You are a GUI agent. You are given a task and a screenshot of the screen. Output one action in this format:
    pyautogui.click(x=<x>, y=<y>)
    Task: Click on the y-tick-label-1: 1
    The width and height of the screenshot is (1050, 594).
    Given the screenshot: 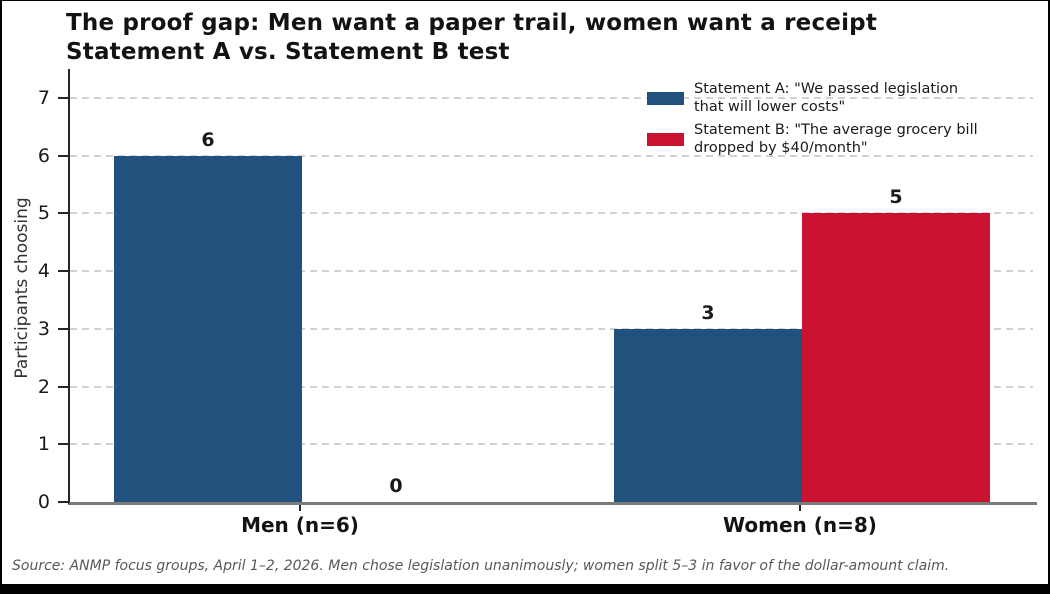 What is the action you would take?
    pyautogui.click(x=43, y=444)
    